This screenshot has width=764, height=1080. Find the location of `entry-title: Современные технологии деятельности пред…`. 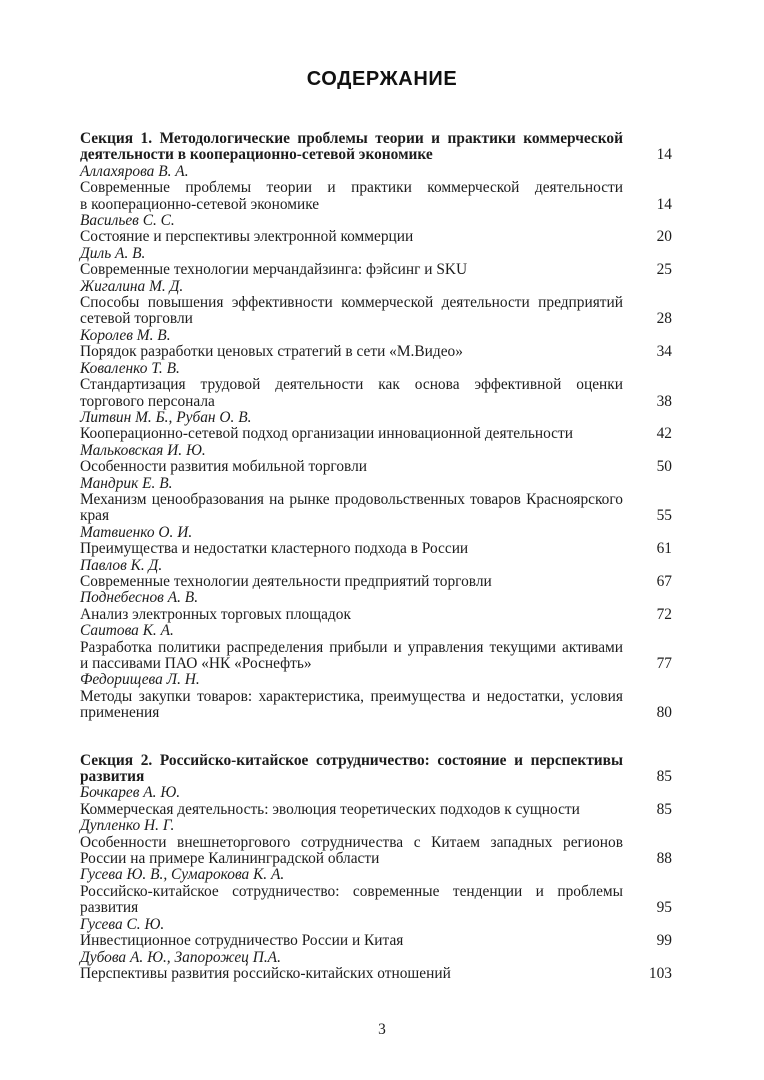

entry-title: Современные технологии деятельности пред… is located at coordinates (286, 581).